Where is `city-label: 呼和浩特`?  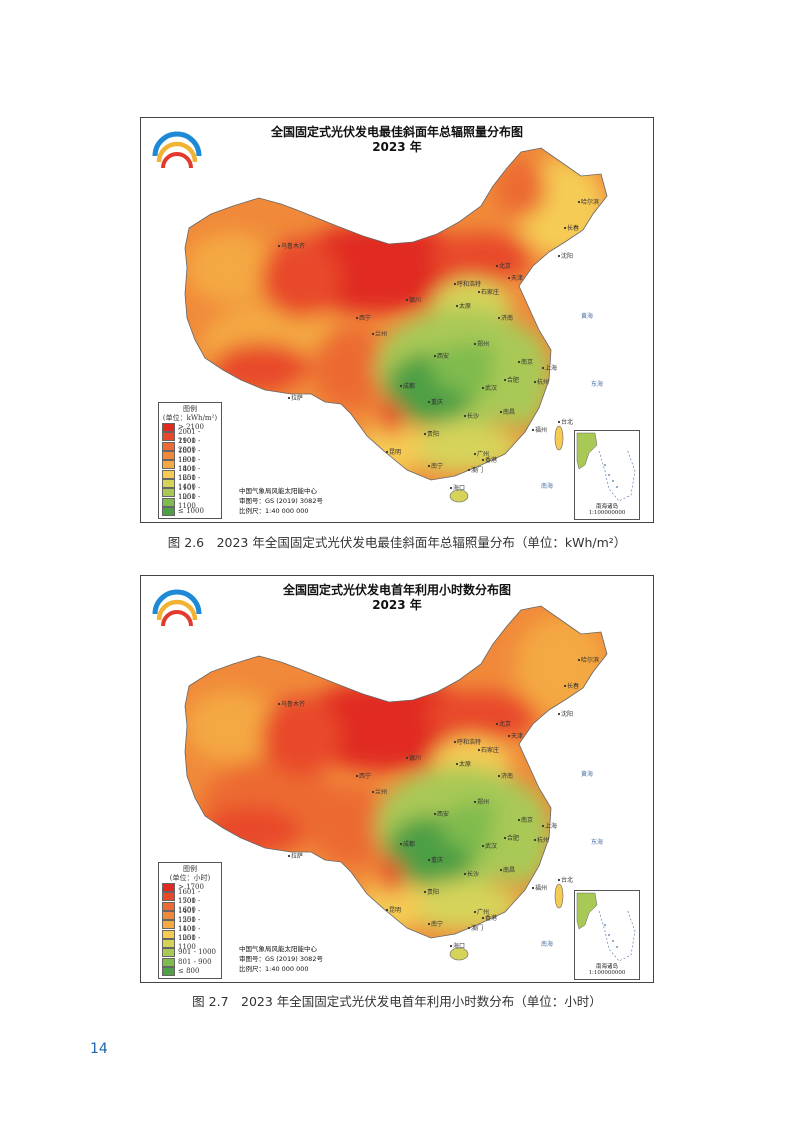
city-label: 呼和浩特 is located at coordinates (469, 284).